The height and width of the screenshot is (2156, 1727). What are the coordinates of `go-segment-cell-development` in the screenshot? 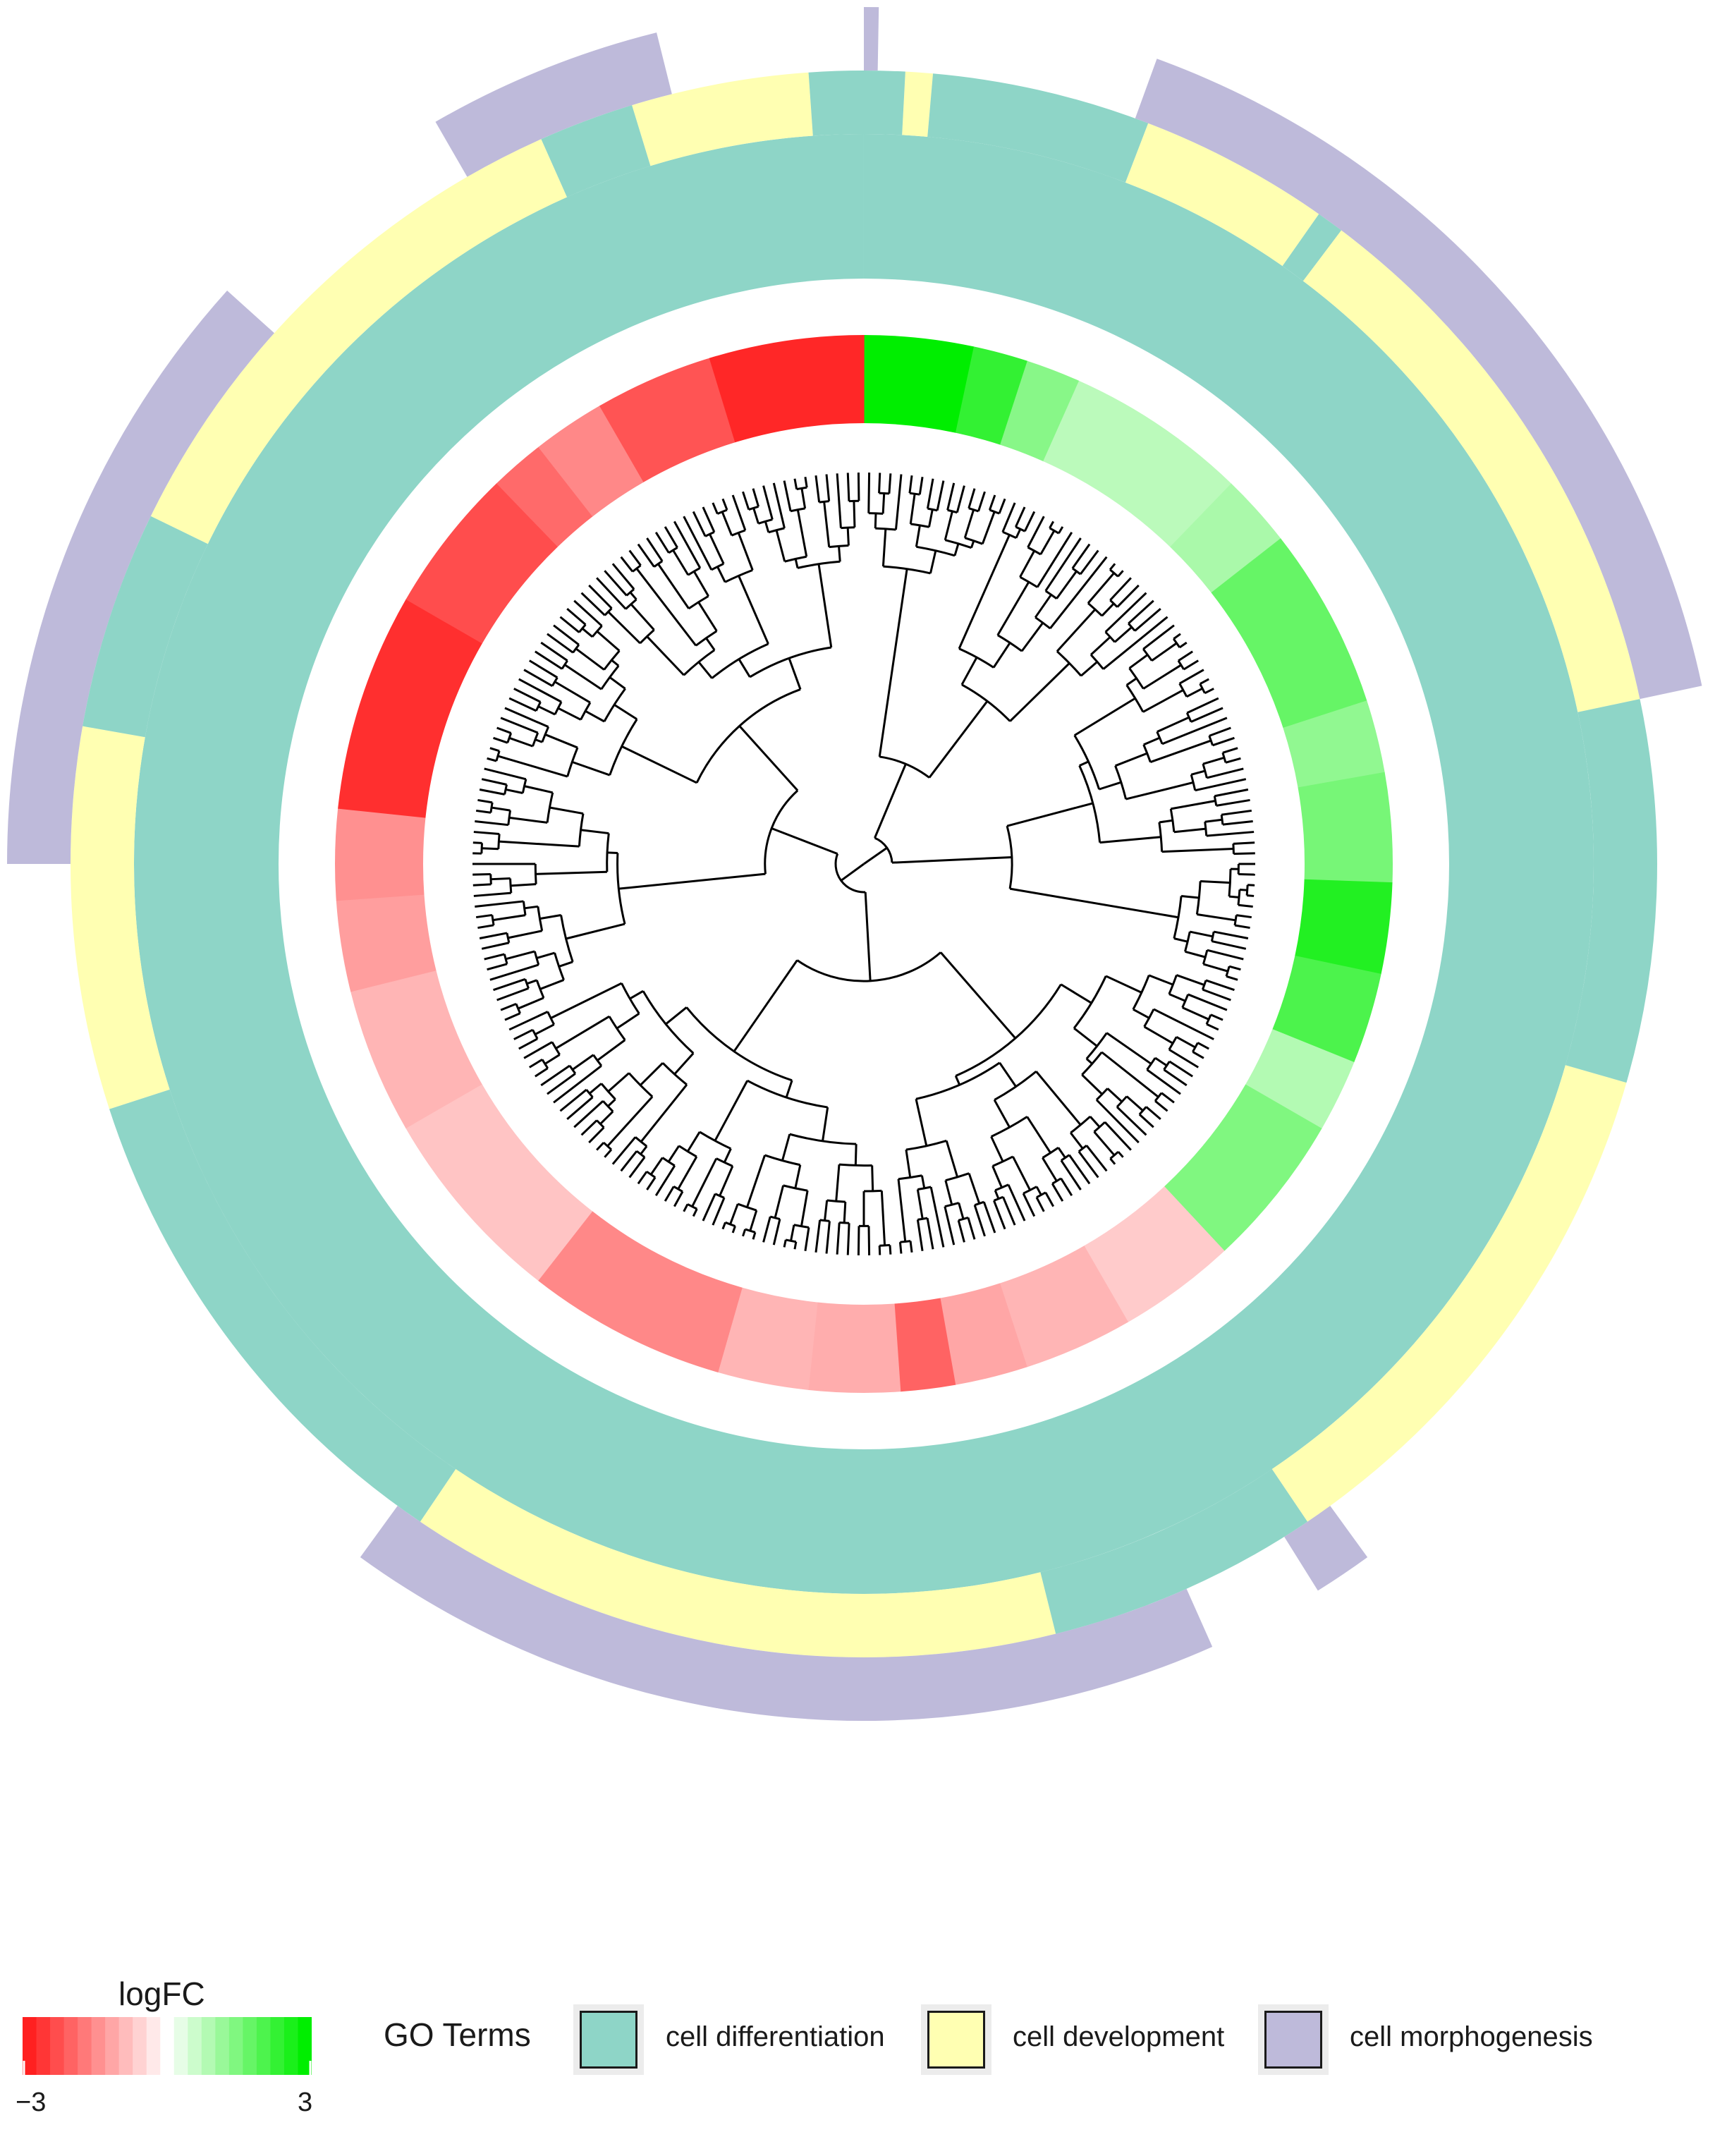 It's located at (359, 341).